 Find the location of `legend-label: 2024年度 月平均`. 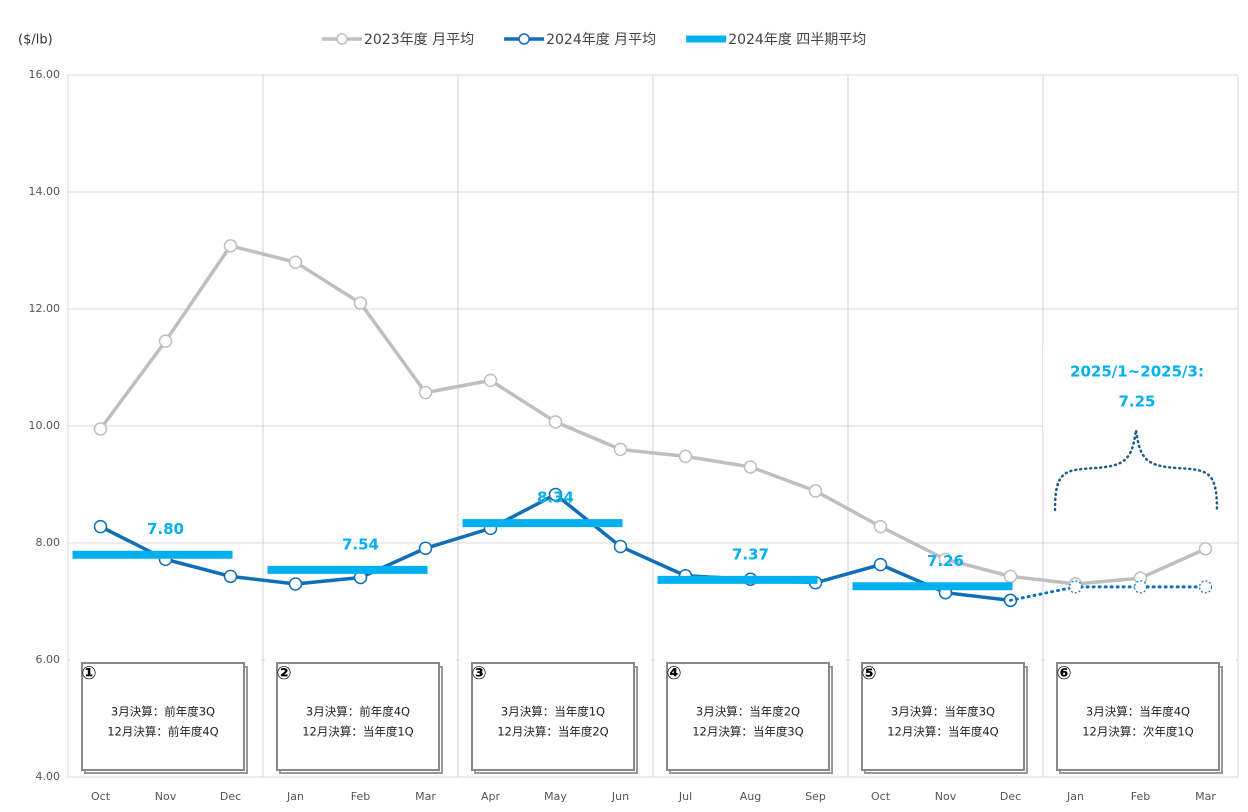

legend-label: 2024年度 月平均 is located at coordinates (601, 40).